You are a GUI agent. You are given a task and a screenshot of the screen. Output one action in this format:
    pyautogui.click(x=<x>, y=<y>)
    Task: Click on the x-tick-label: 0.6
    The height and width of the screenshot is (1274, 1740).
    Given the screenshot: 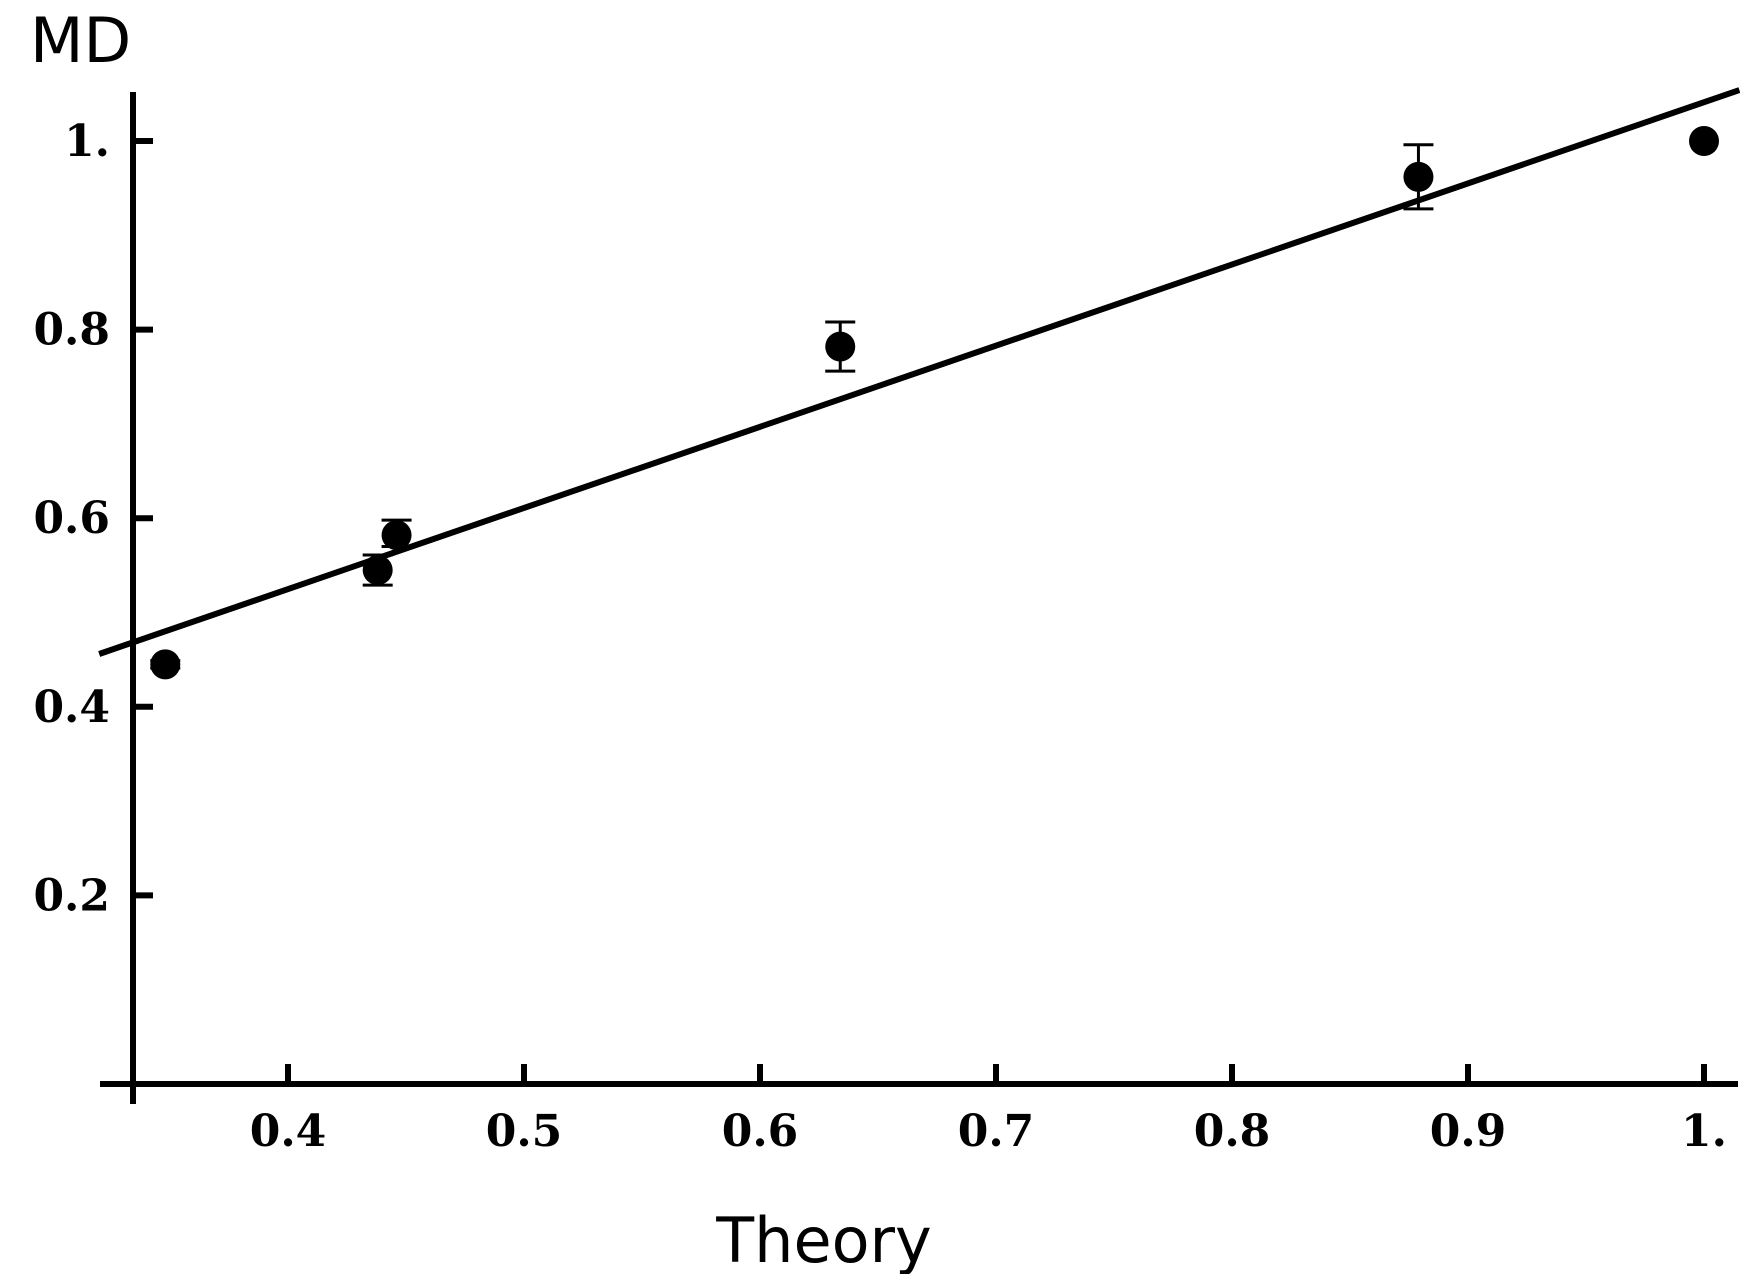 What is the action you would take?
    pyautogui.click(x=760, y=1131)
    